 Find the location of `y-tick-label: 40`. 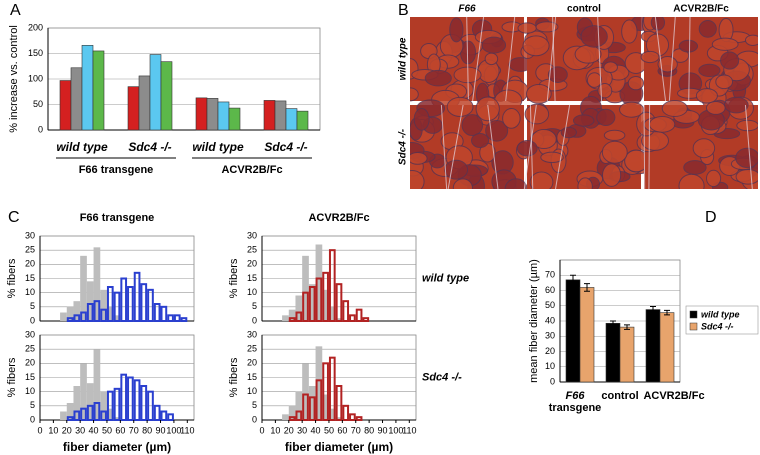

y-tick-label: 40 is located at coordinates (550, 320).